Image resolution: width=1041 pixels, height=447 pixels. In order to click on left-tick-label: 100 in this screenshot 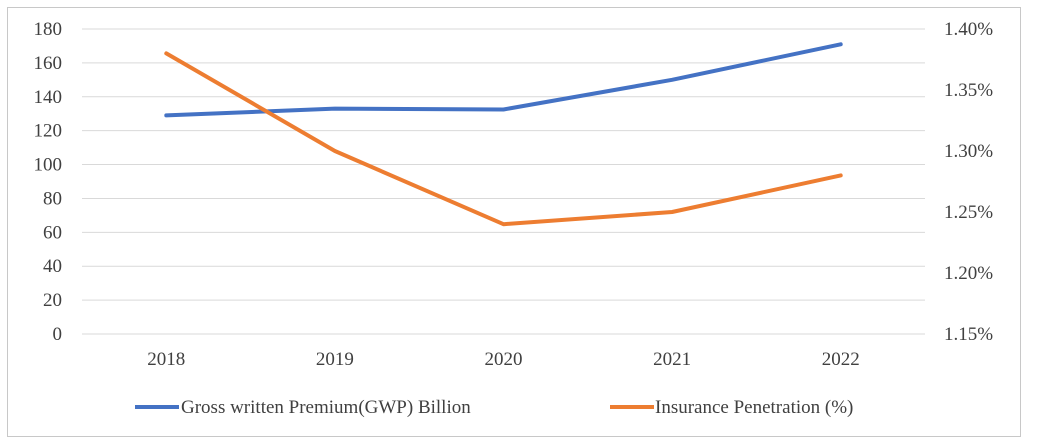, I will do `click(48, 165)`.